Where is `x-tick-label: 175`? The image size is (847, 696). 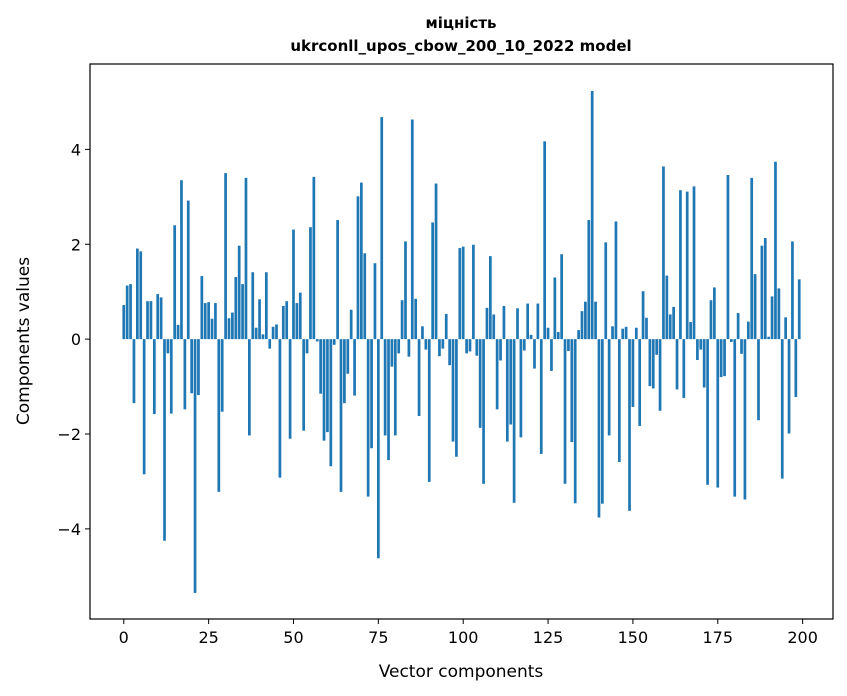
x-tick-label: 175 is located at coordinates (717, 637).